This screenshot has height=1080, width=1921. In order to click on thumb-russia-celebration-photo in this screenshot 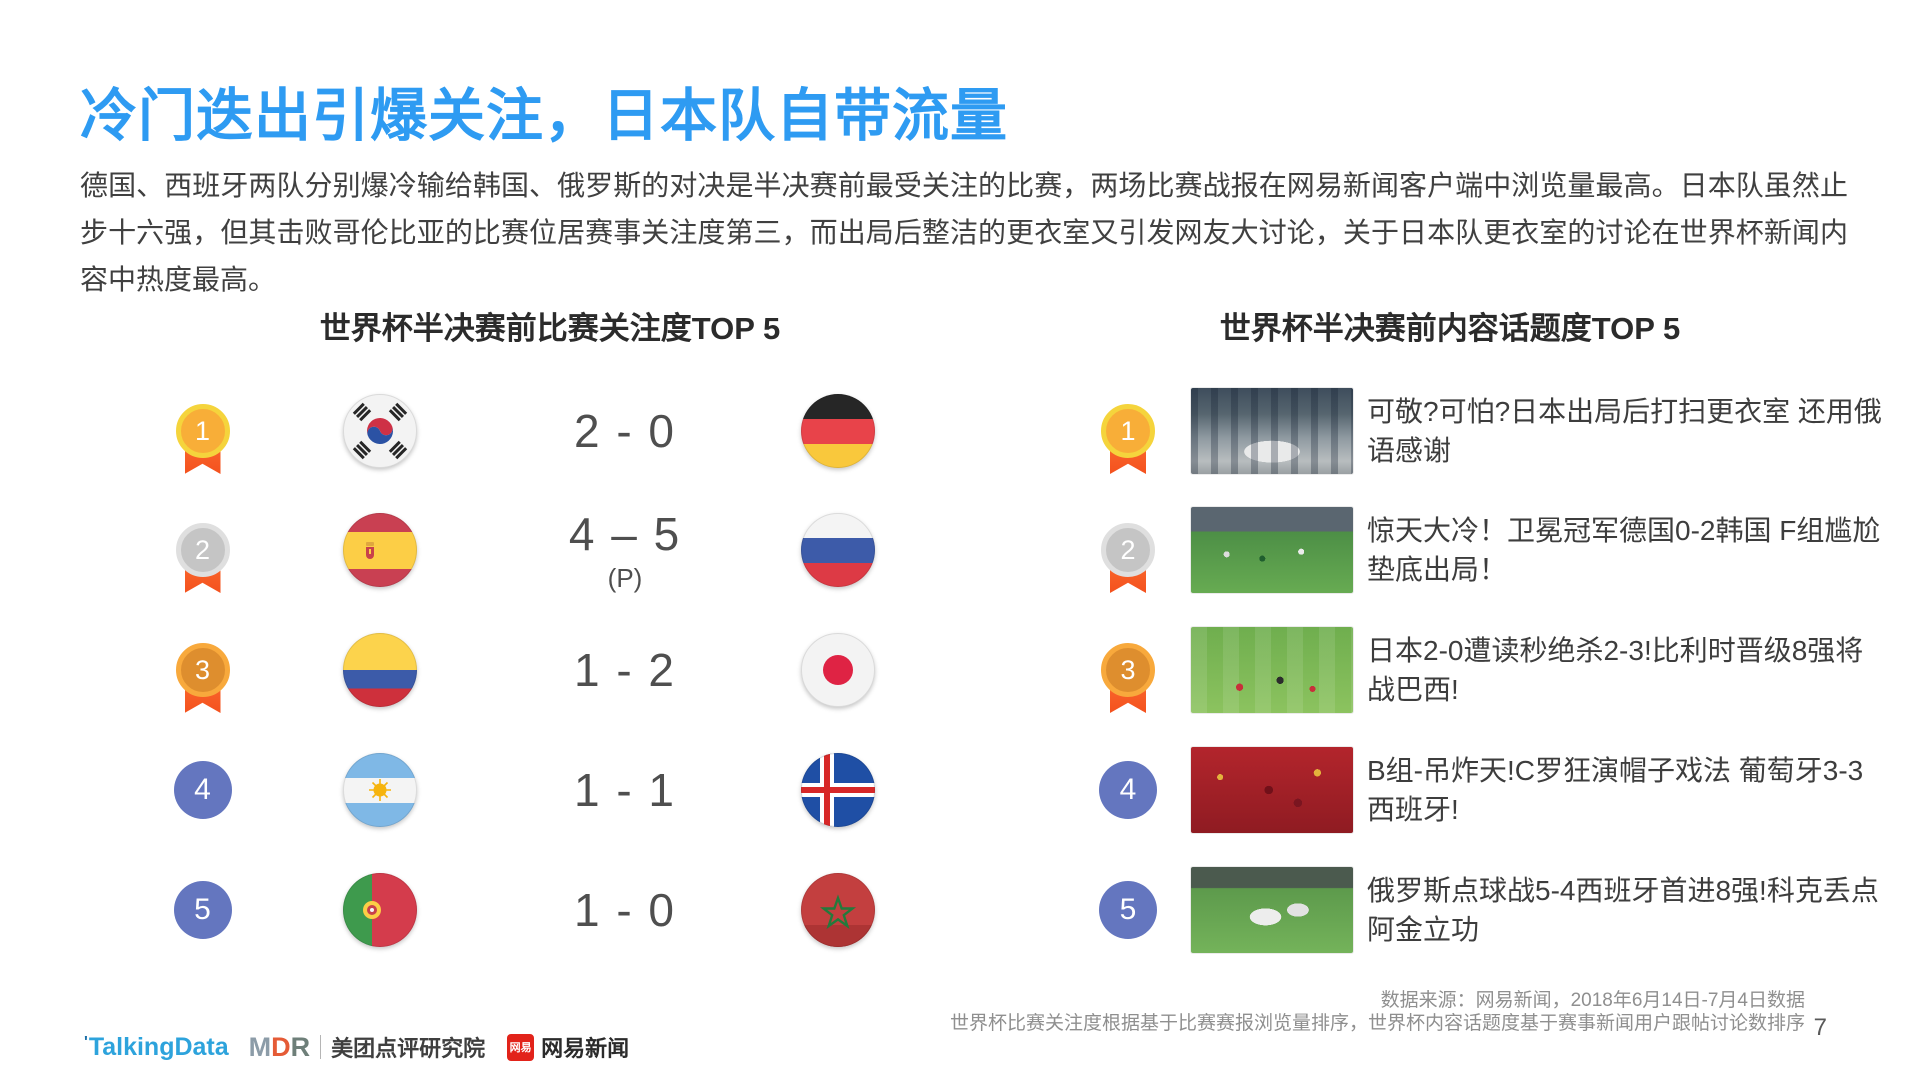, I will do `click(1272, 910)`.